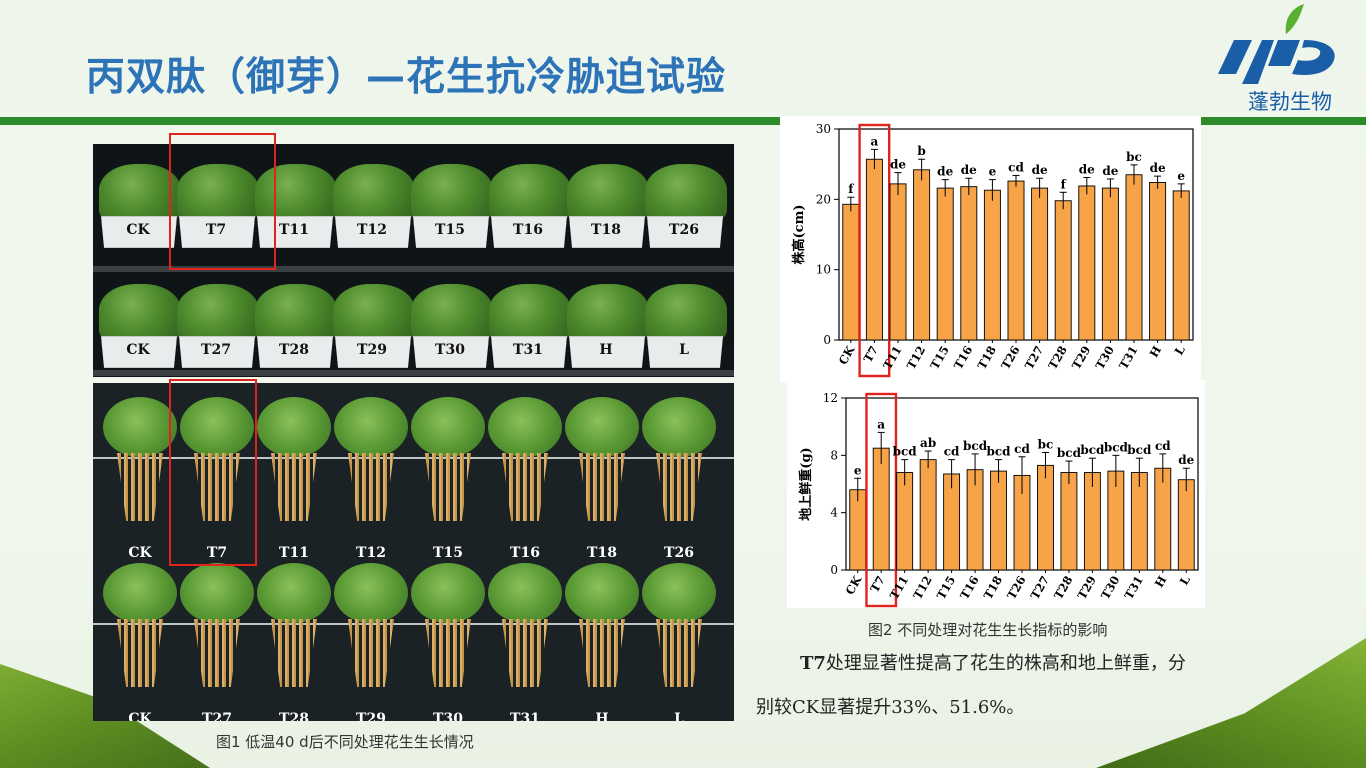 The height and width of the screenshot is (768, 1366). Describe the element at coordinates (216, 350) in the screenshot. I see `tray-label-t27: T27` at that location.